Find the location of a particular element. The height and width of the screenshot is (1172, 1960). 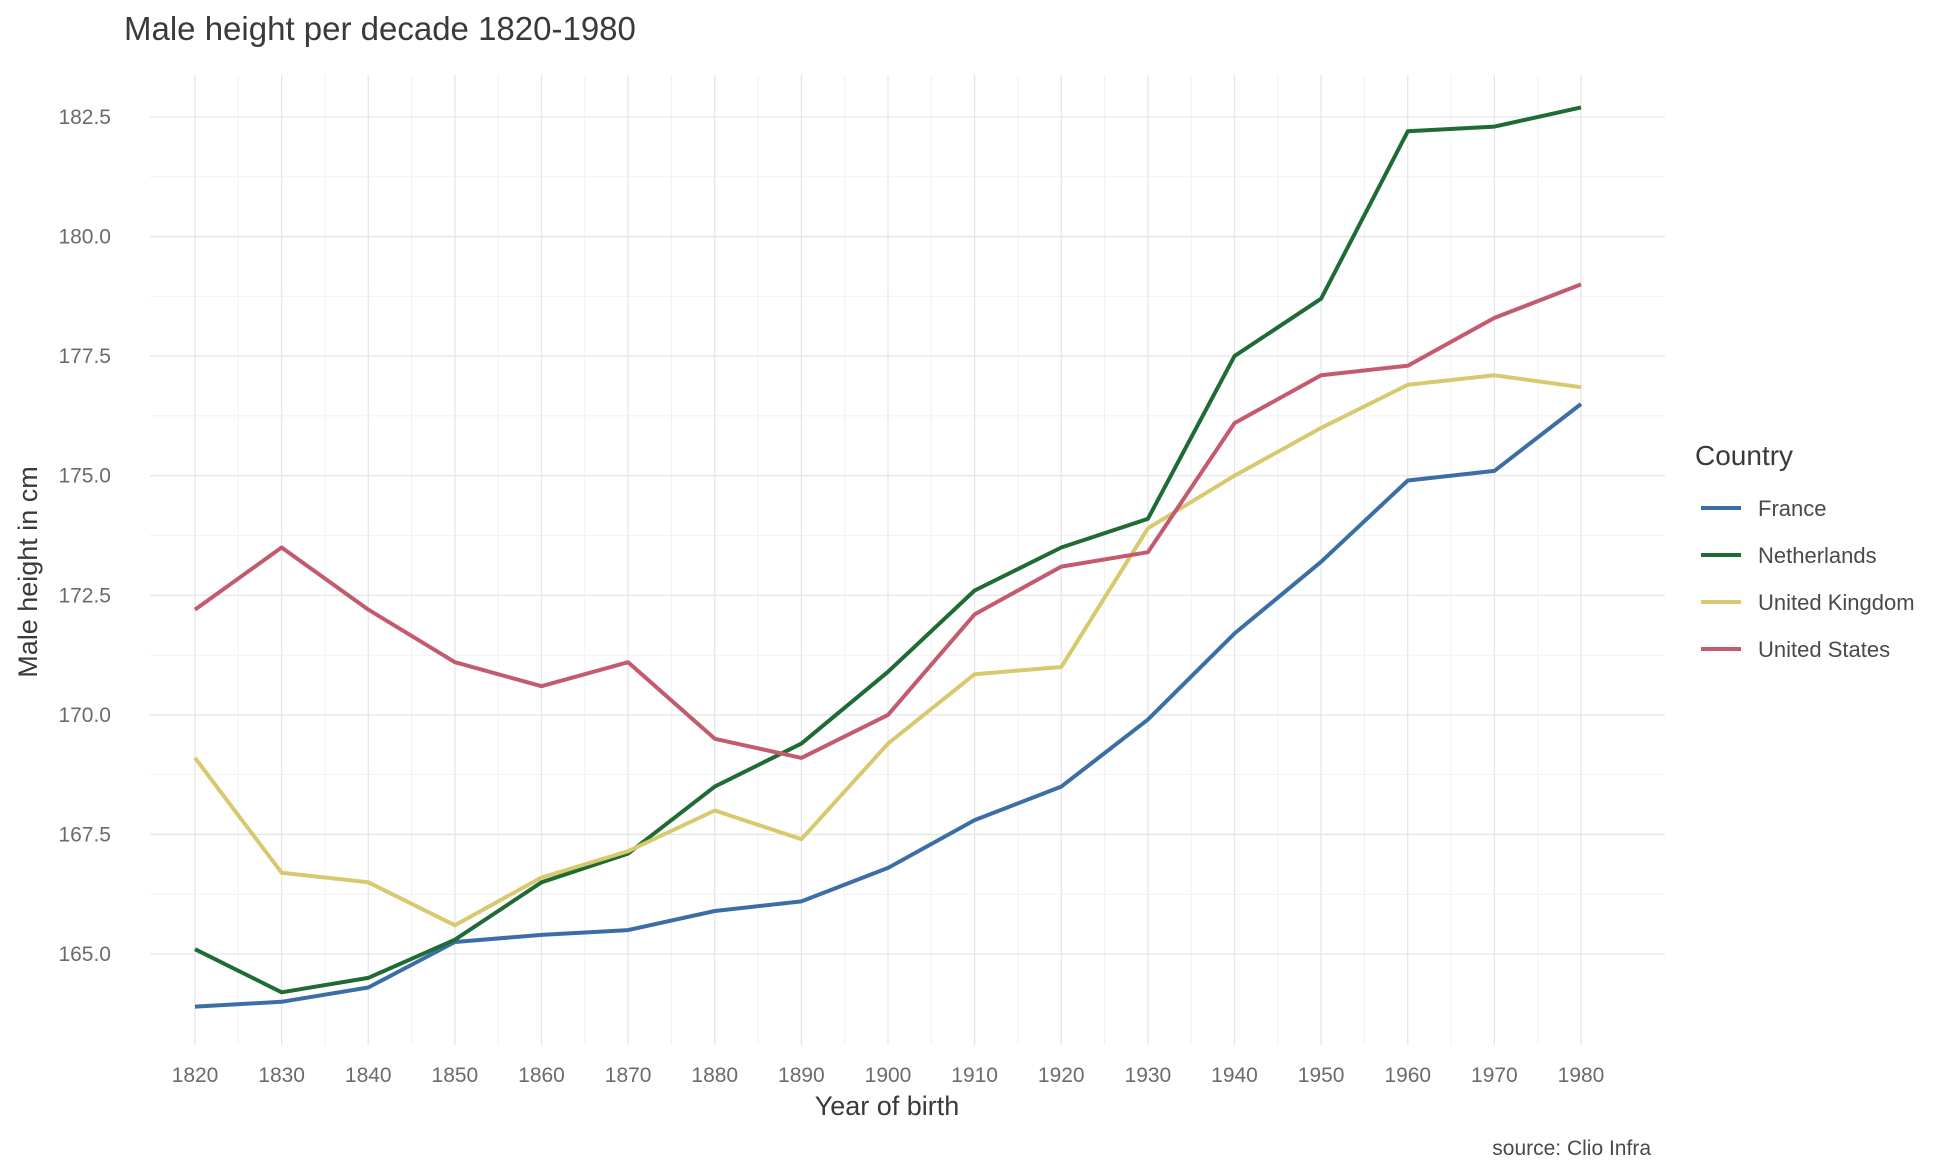

x-tick-label: 1830 is located at coordinates (281, 1075).